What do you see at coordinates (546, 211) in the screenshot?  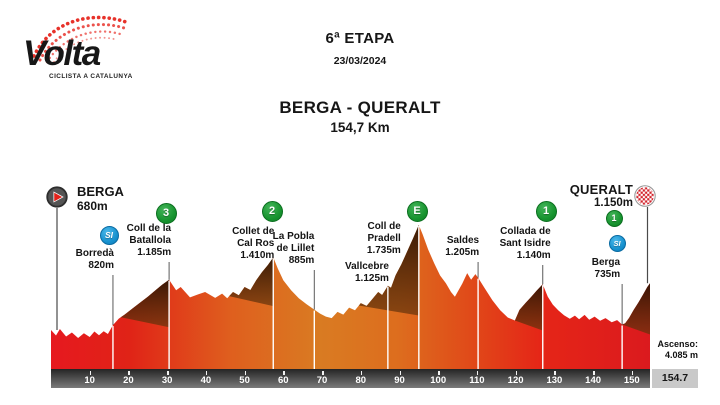 I see `category-1-icon: 1` at bounding box center [546, 211].